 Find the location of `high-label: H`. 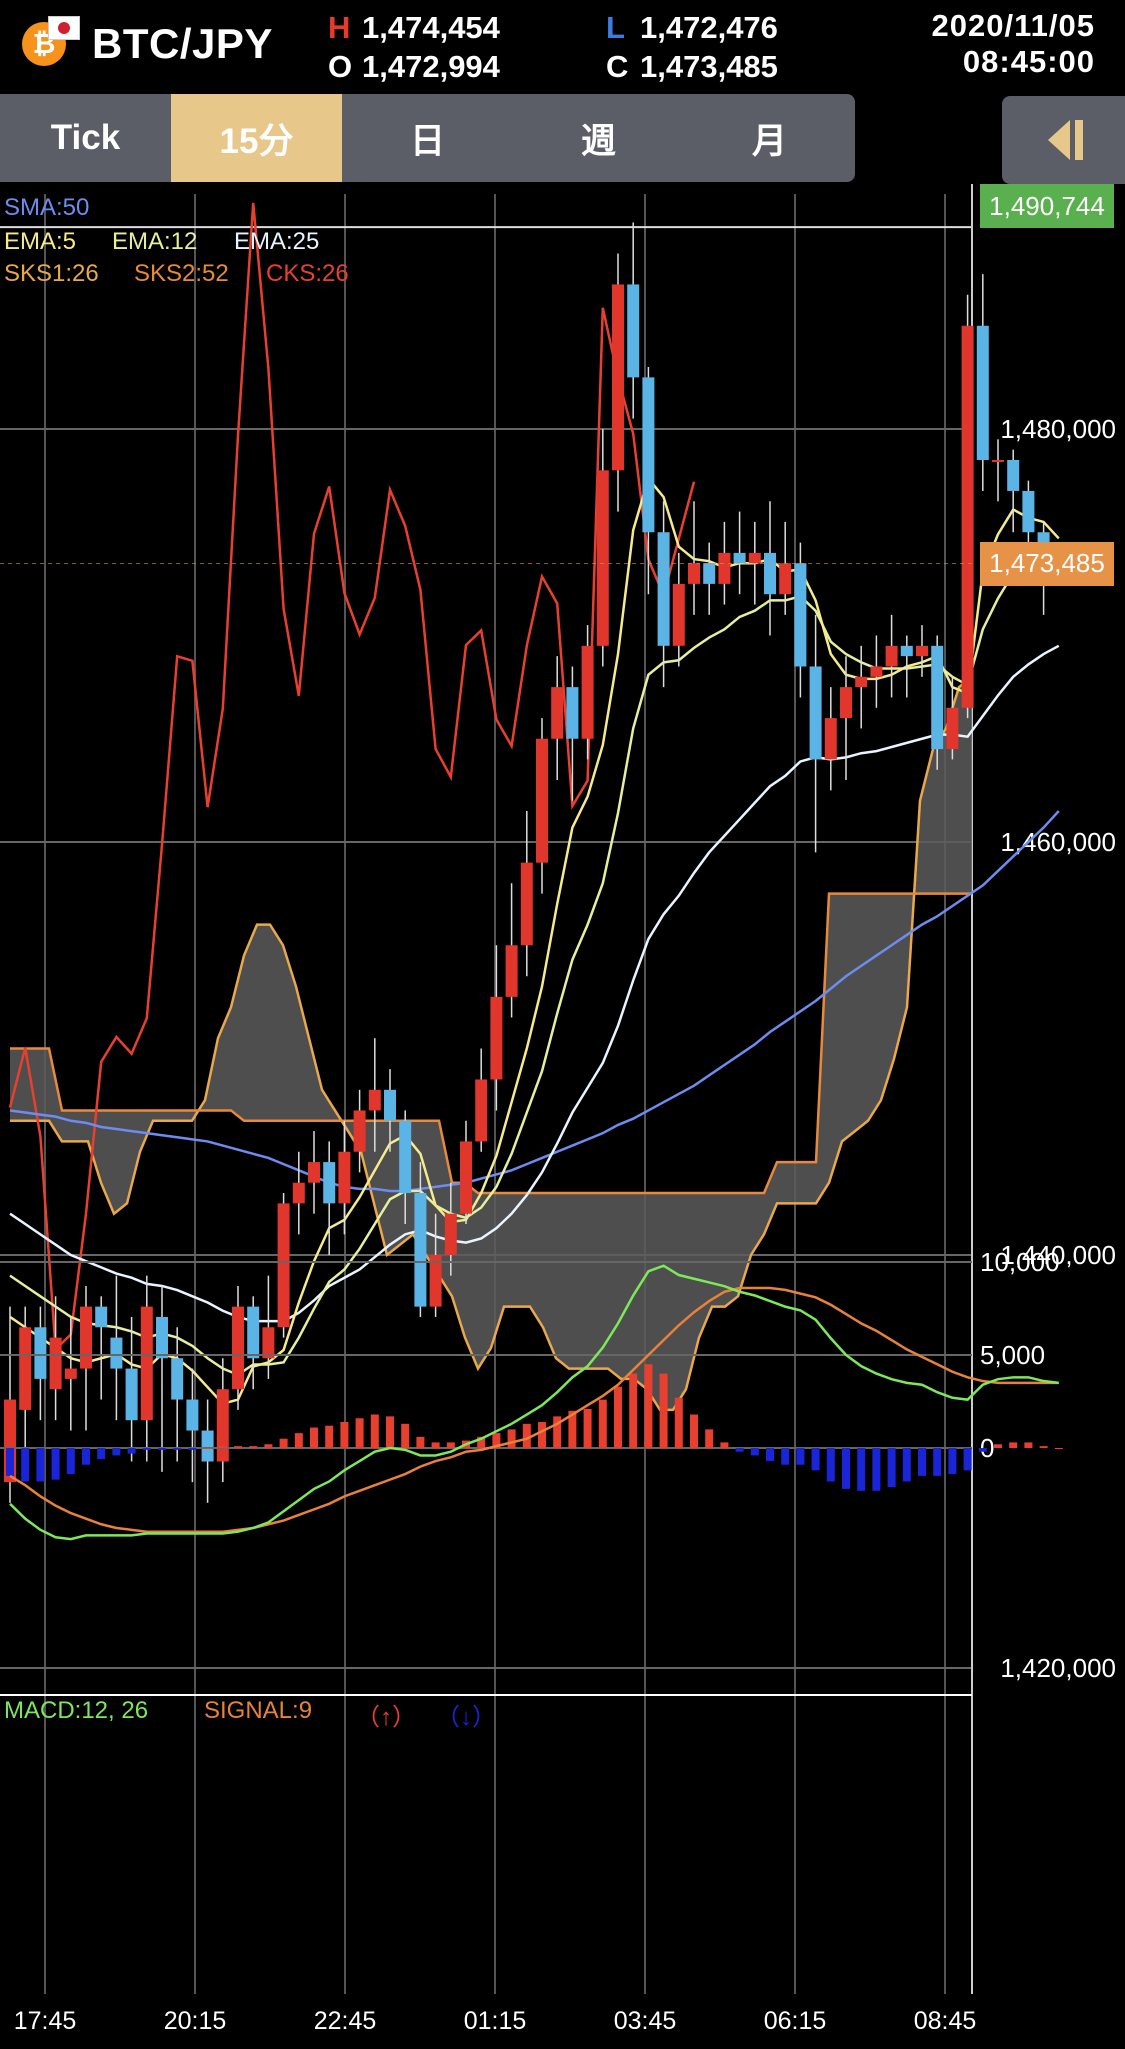

high-label: H is located at coordinates (339, 27).